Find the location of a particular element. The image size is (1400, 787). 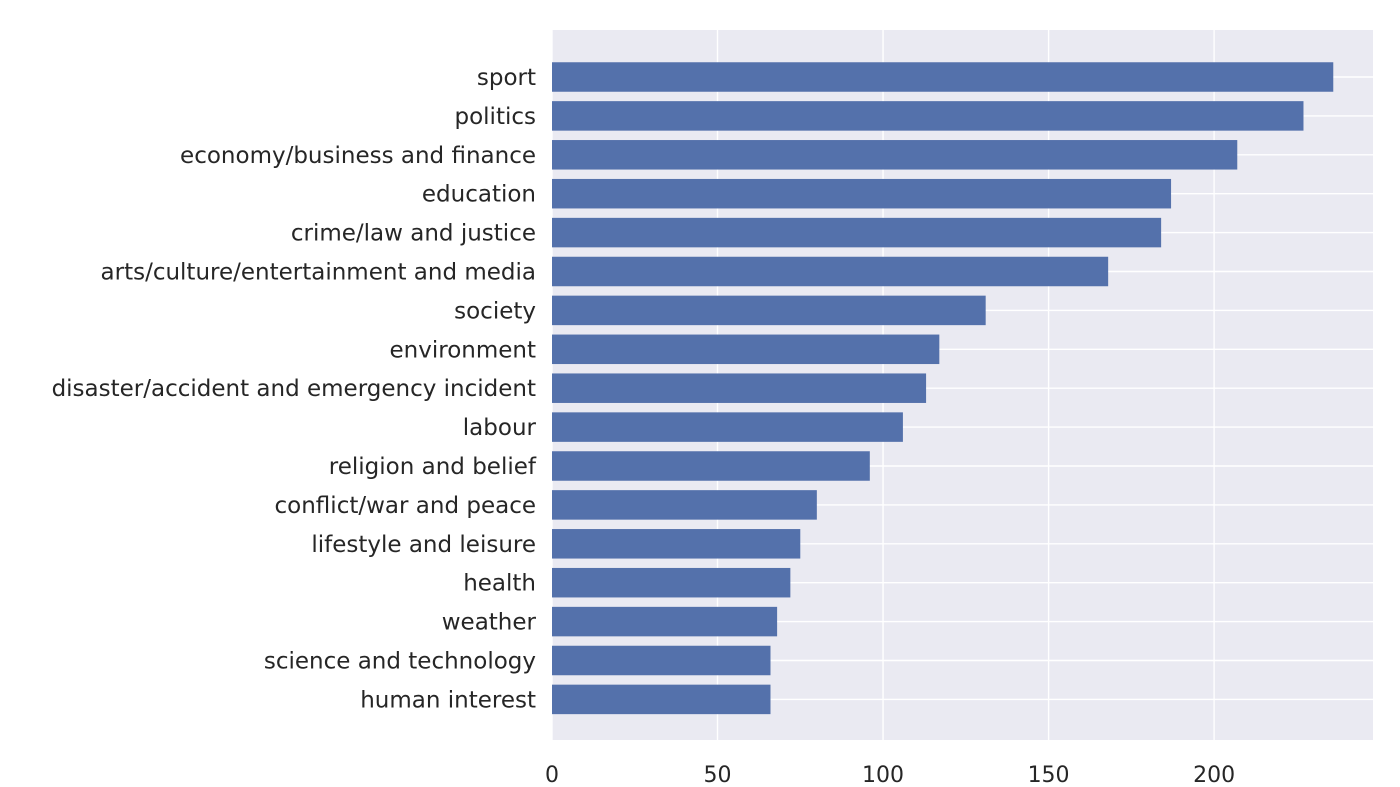

category-label: conflict/war and peace is located at coordinates (405, 506).